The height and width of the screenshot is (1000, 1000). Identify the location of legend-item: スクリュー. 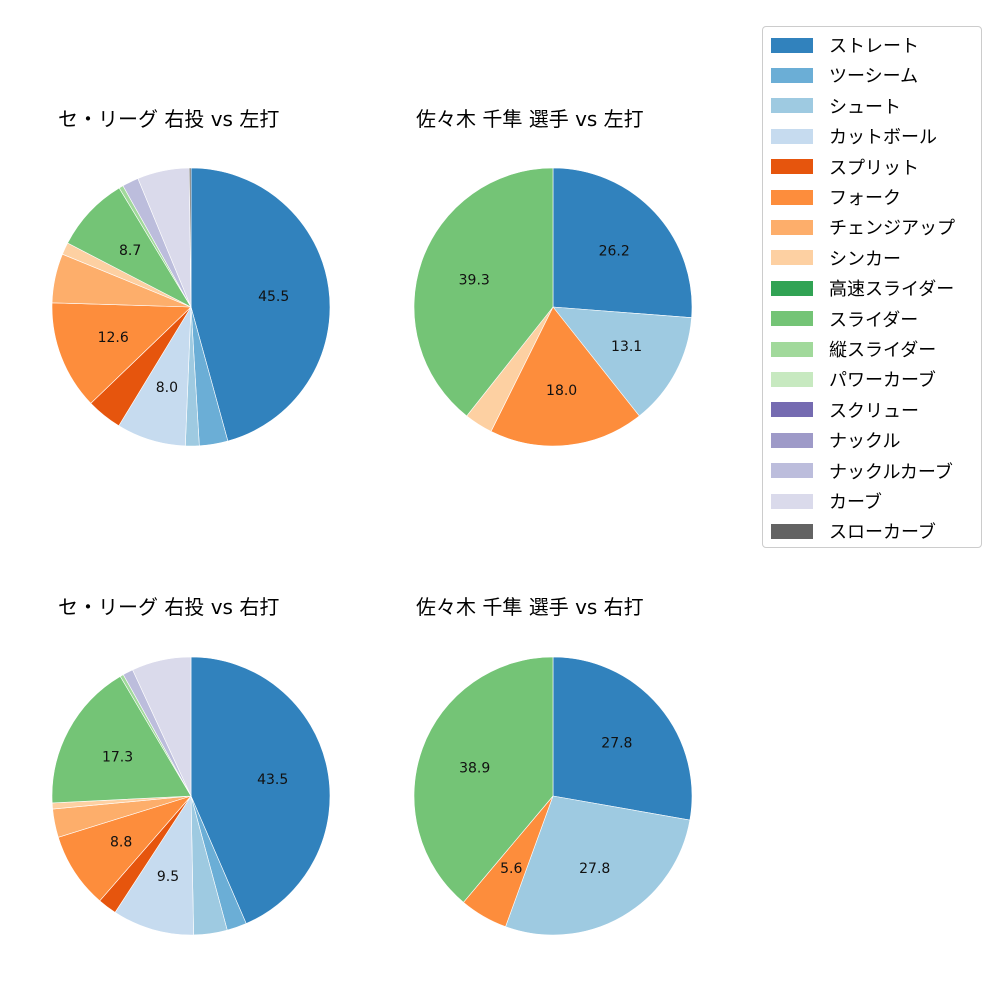
(845, 410).